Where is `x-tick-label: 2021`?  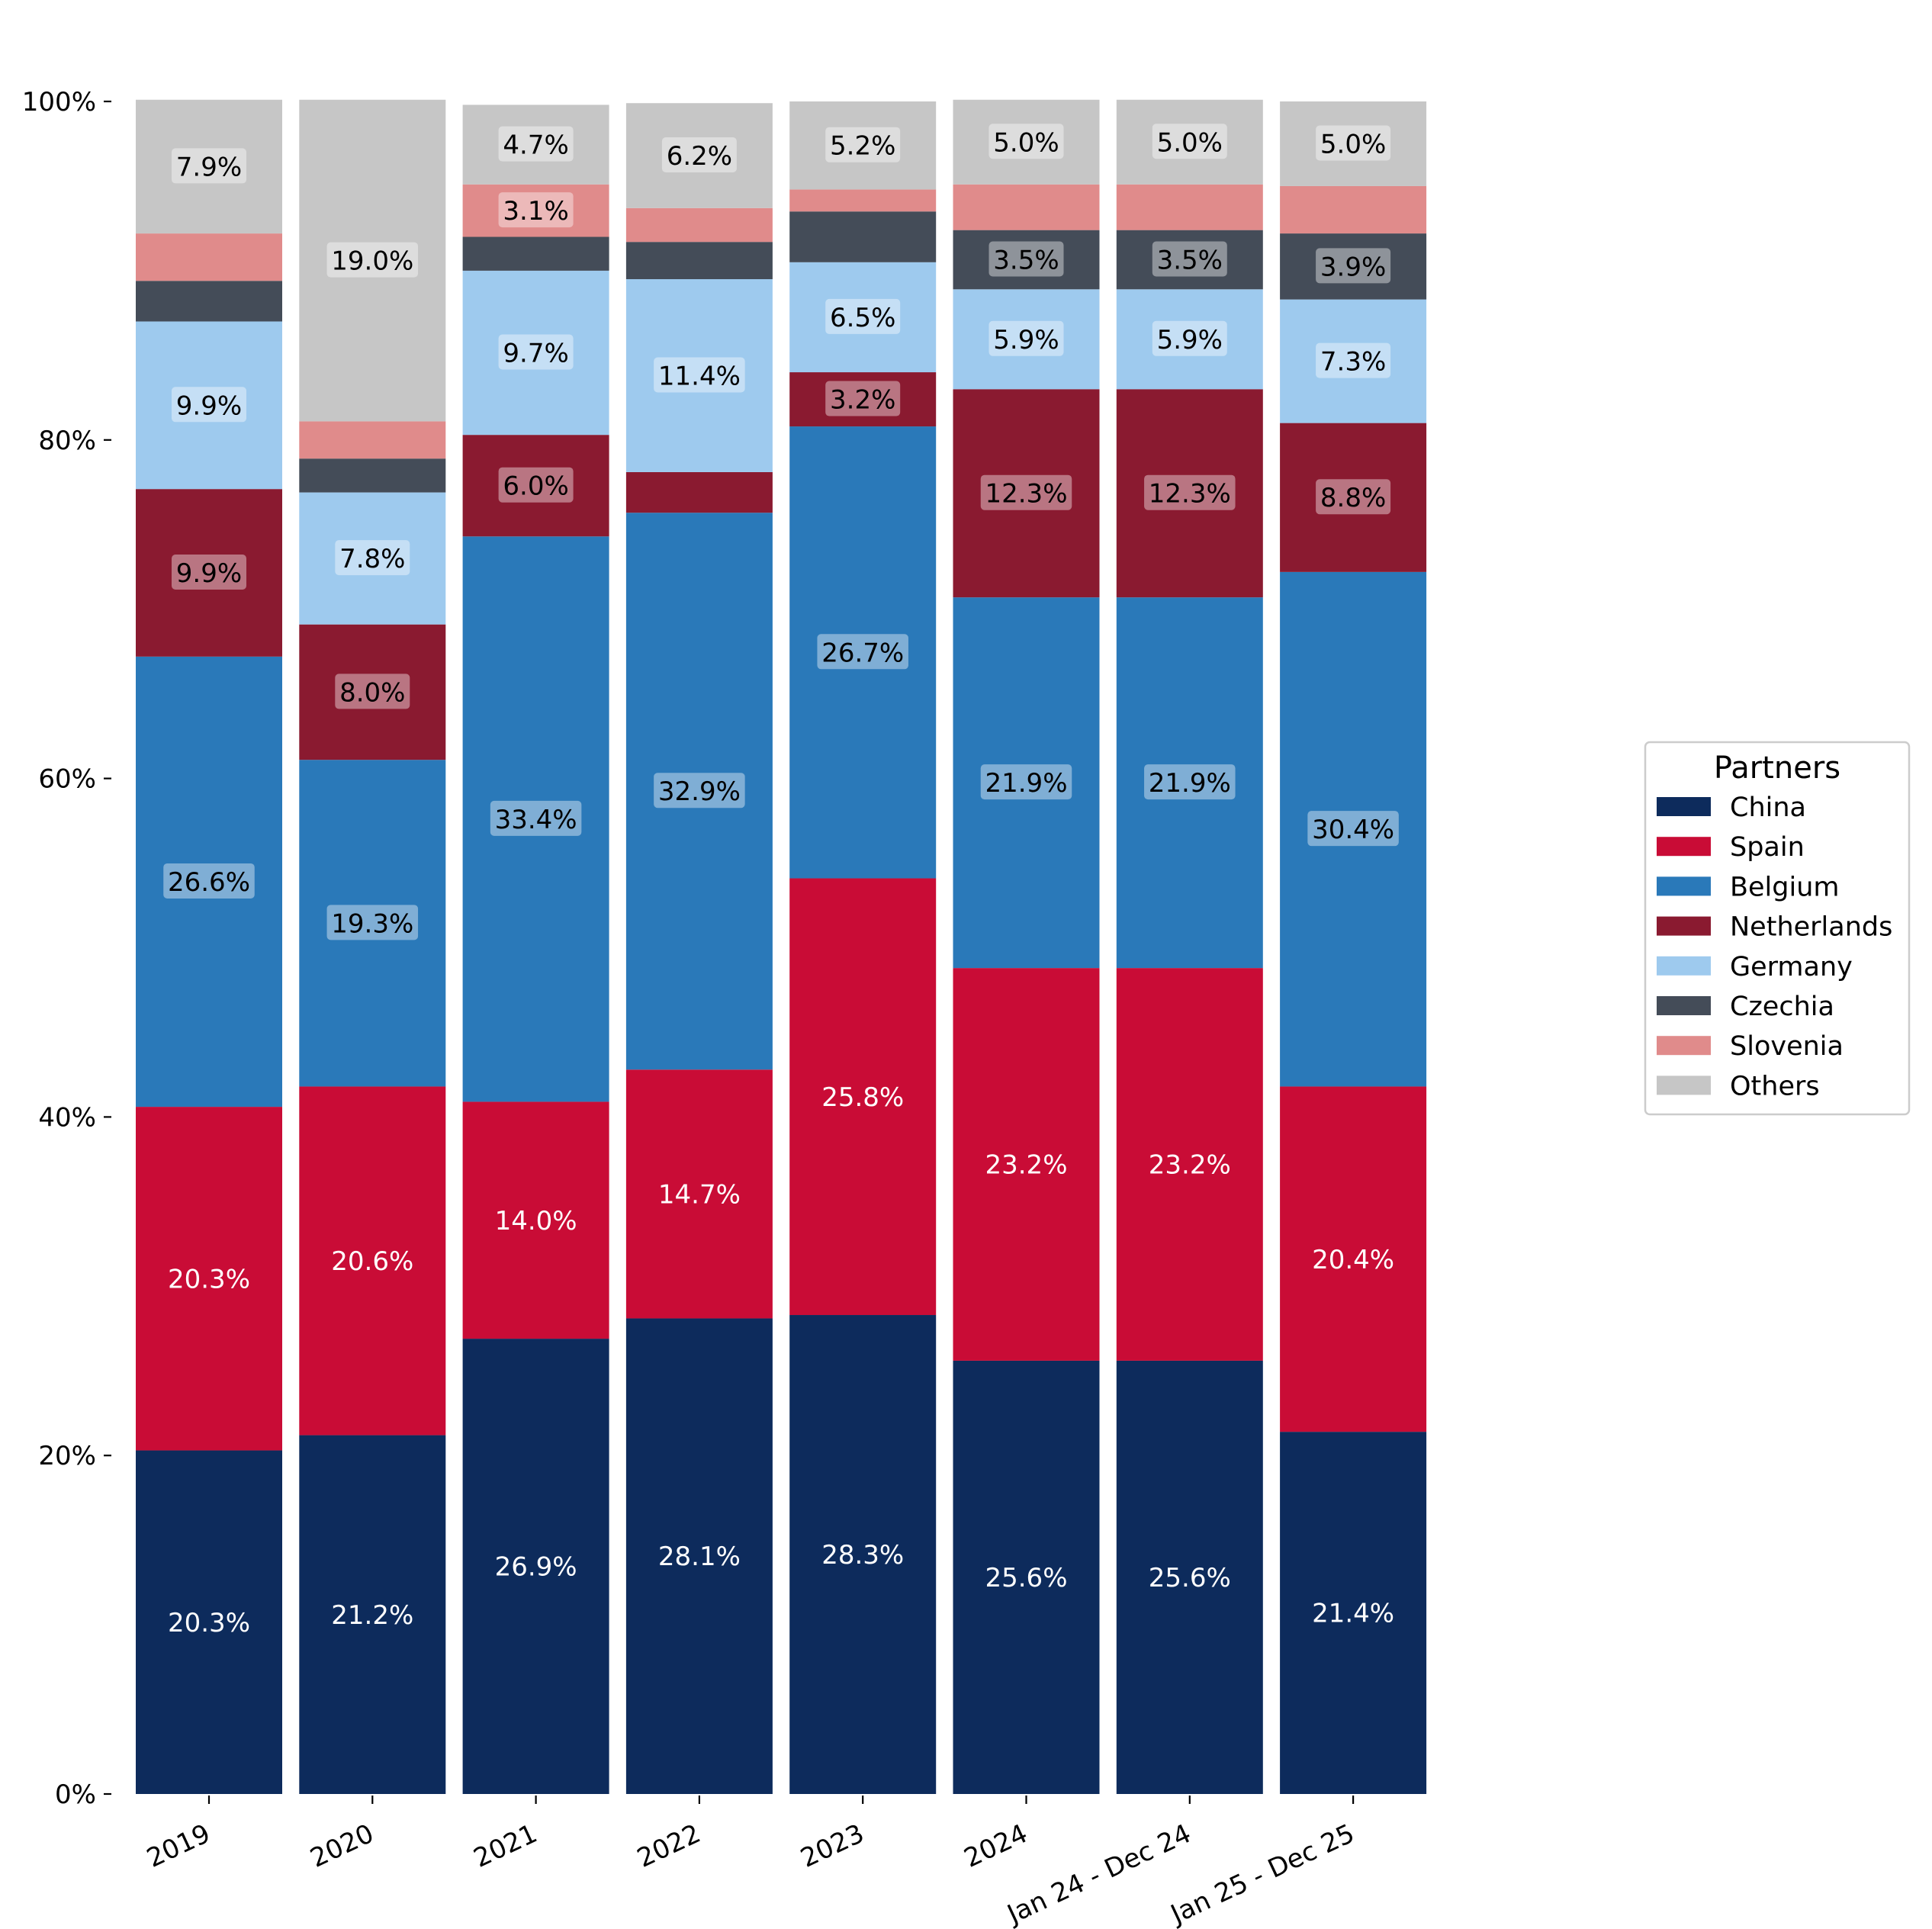
x-tick-label: 2021 is located at coordinates (505, 1846).